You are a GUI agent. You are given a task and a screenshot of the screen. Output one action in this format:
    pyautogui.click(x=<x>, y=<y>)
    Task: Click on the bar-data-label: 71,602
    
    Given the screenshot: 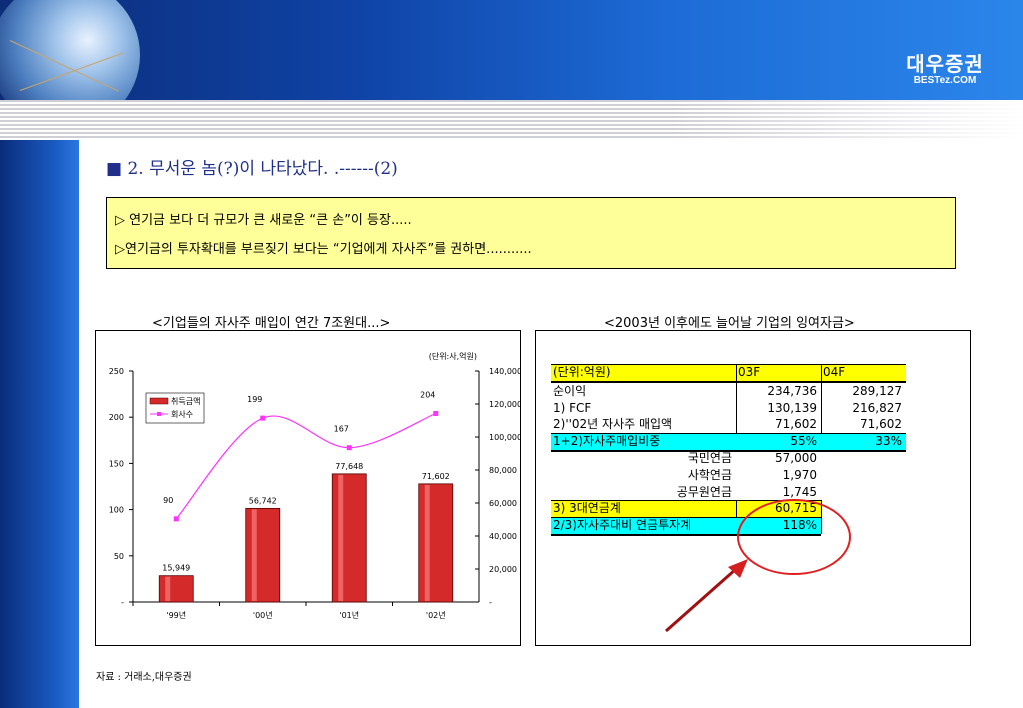 What is the action you would take?
    pyautogui.click(x=436, y=476)
    